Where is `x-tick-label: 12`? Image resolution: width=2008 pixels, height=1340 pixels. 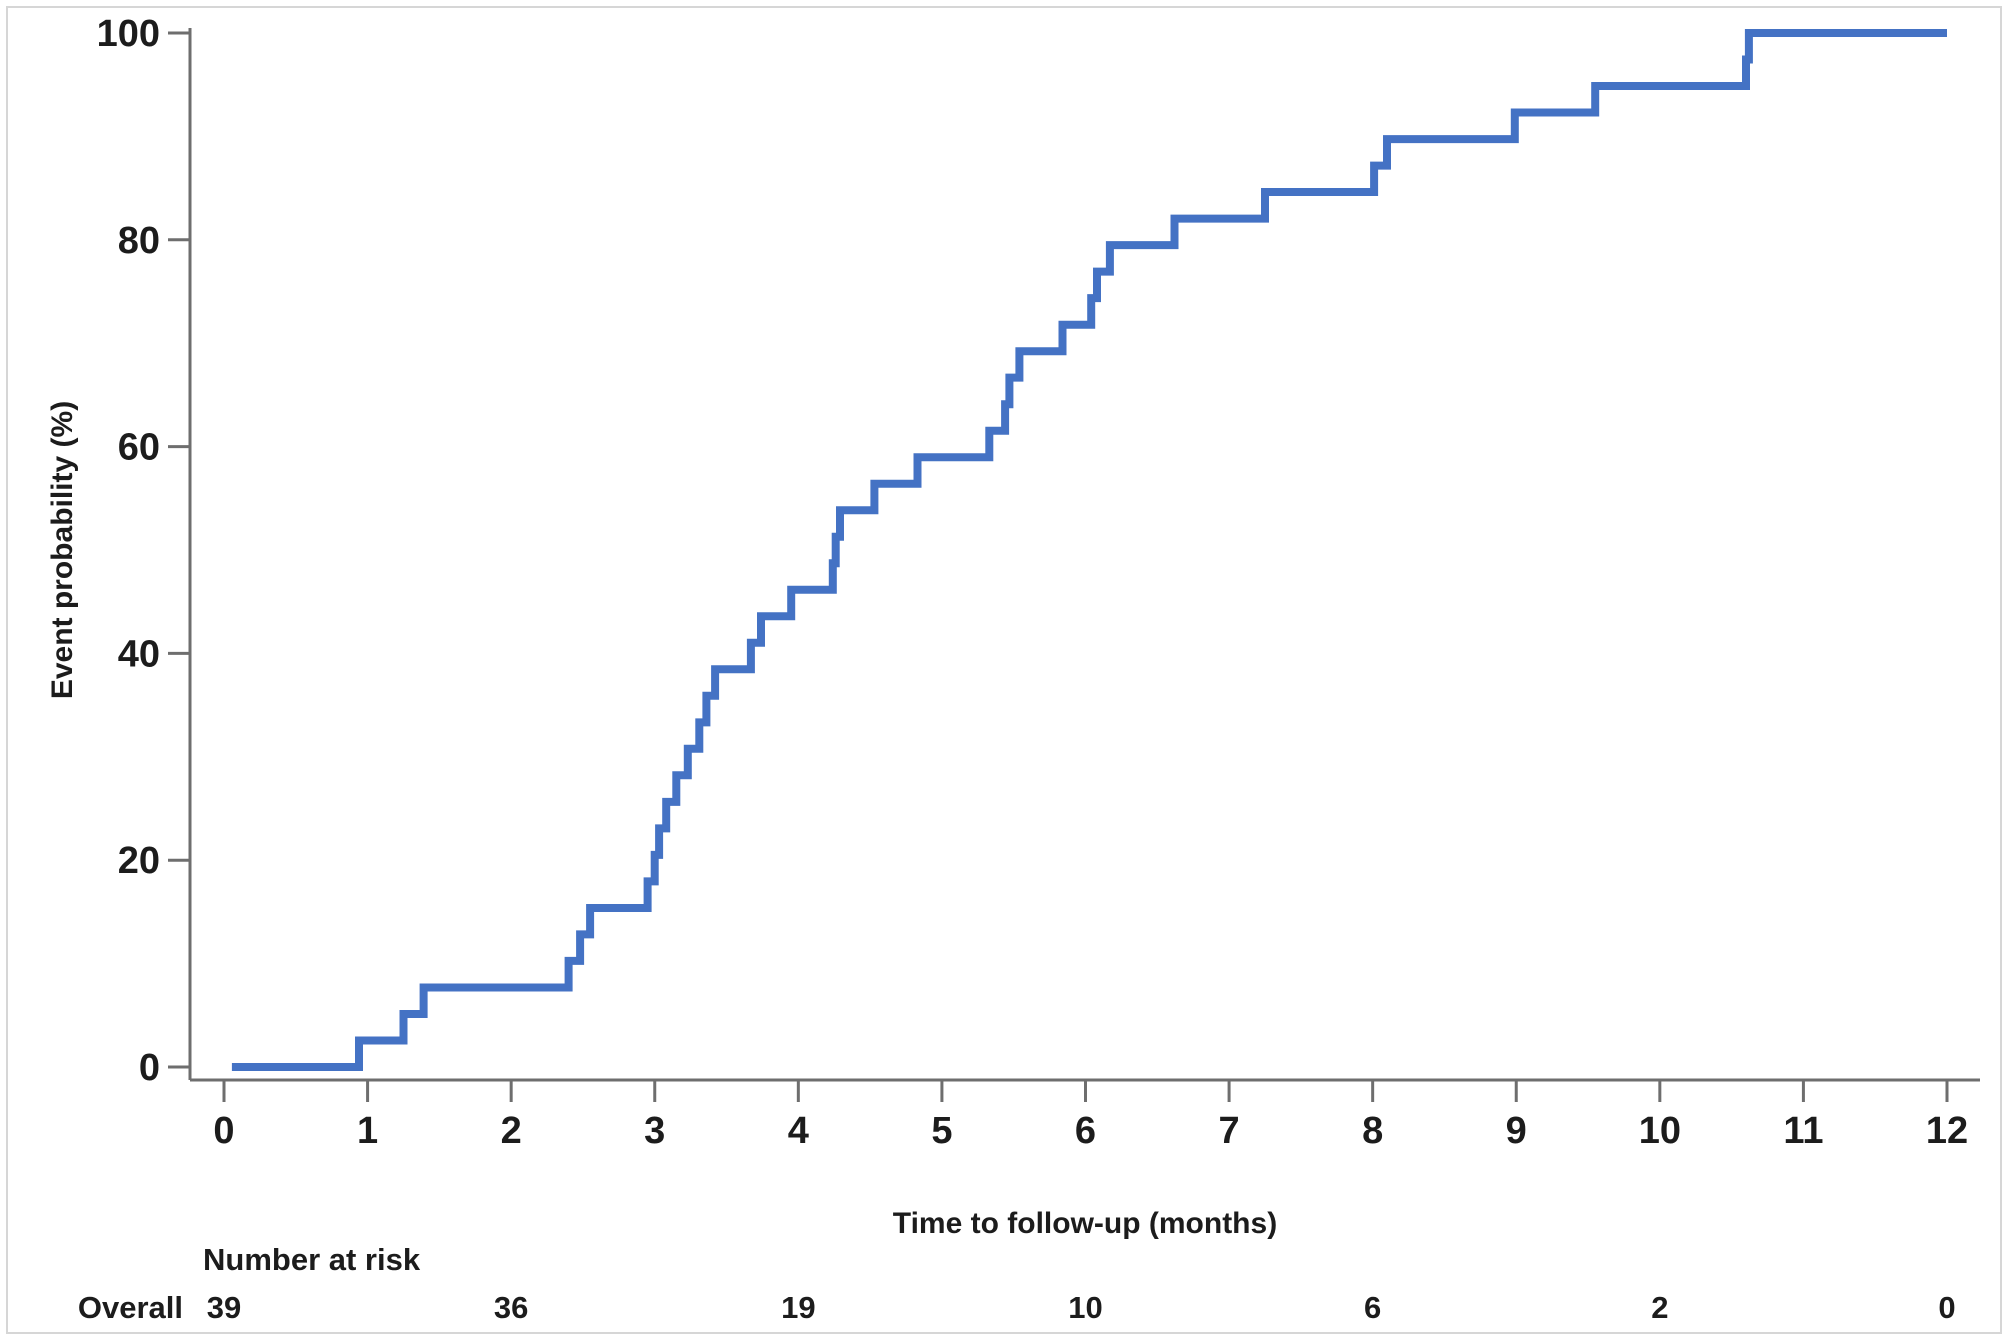
x-tick-label: 12 is located at coordinates (1947, 1131).